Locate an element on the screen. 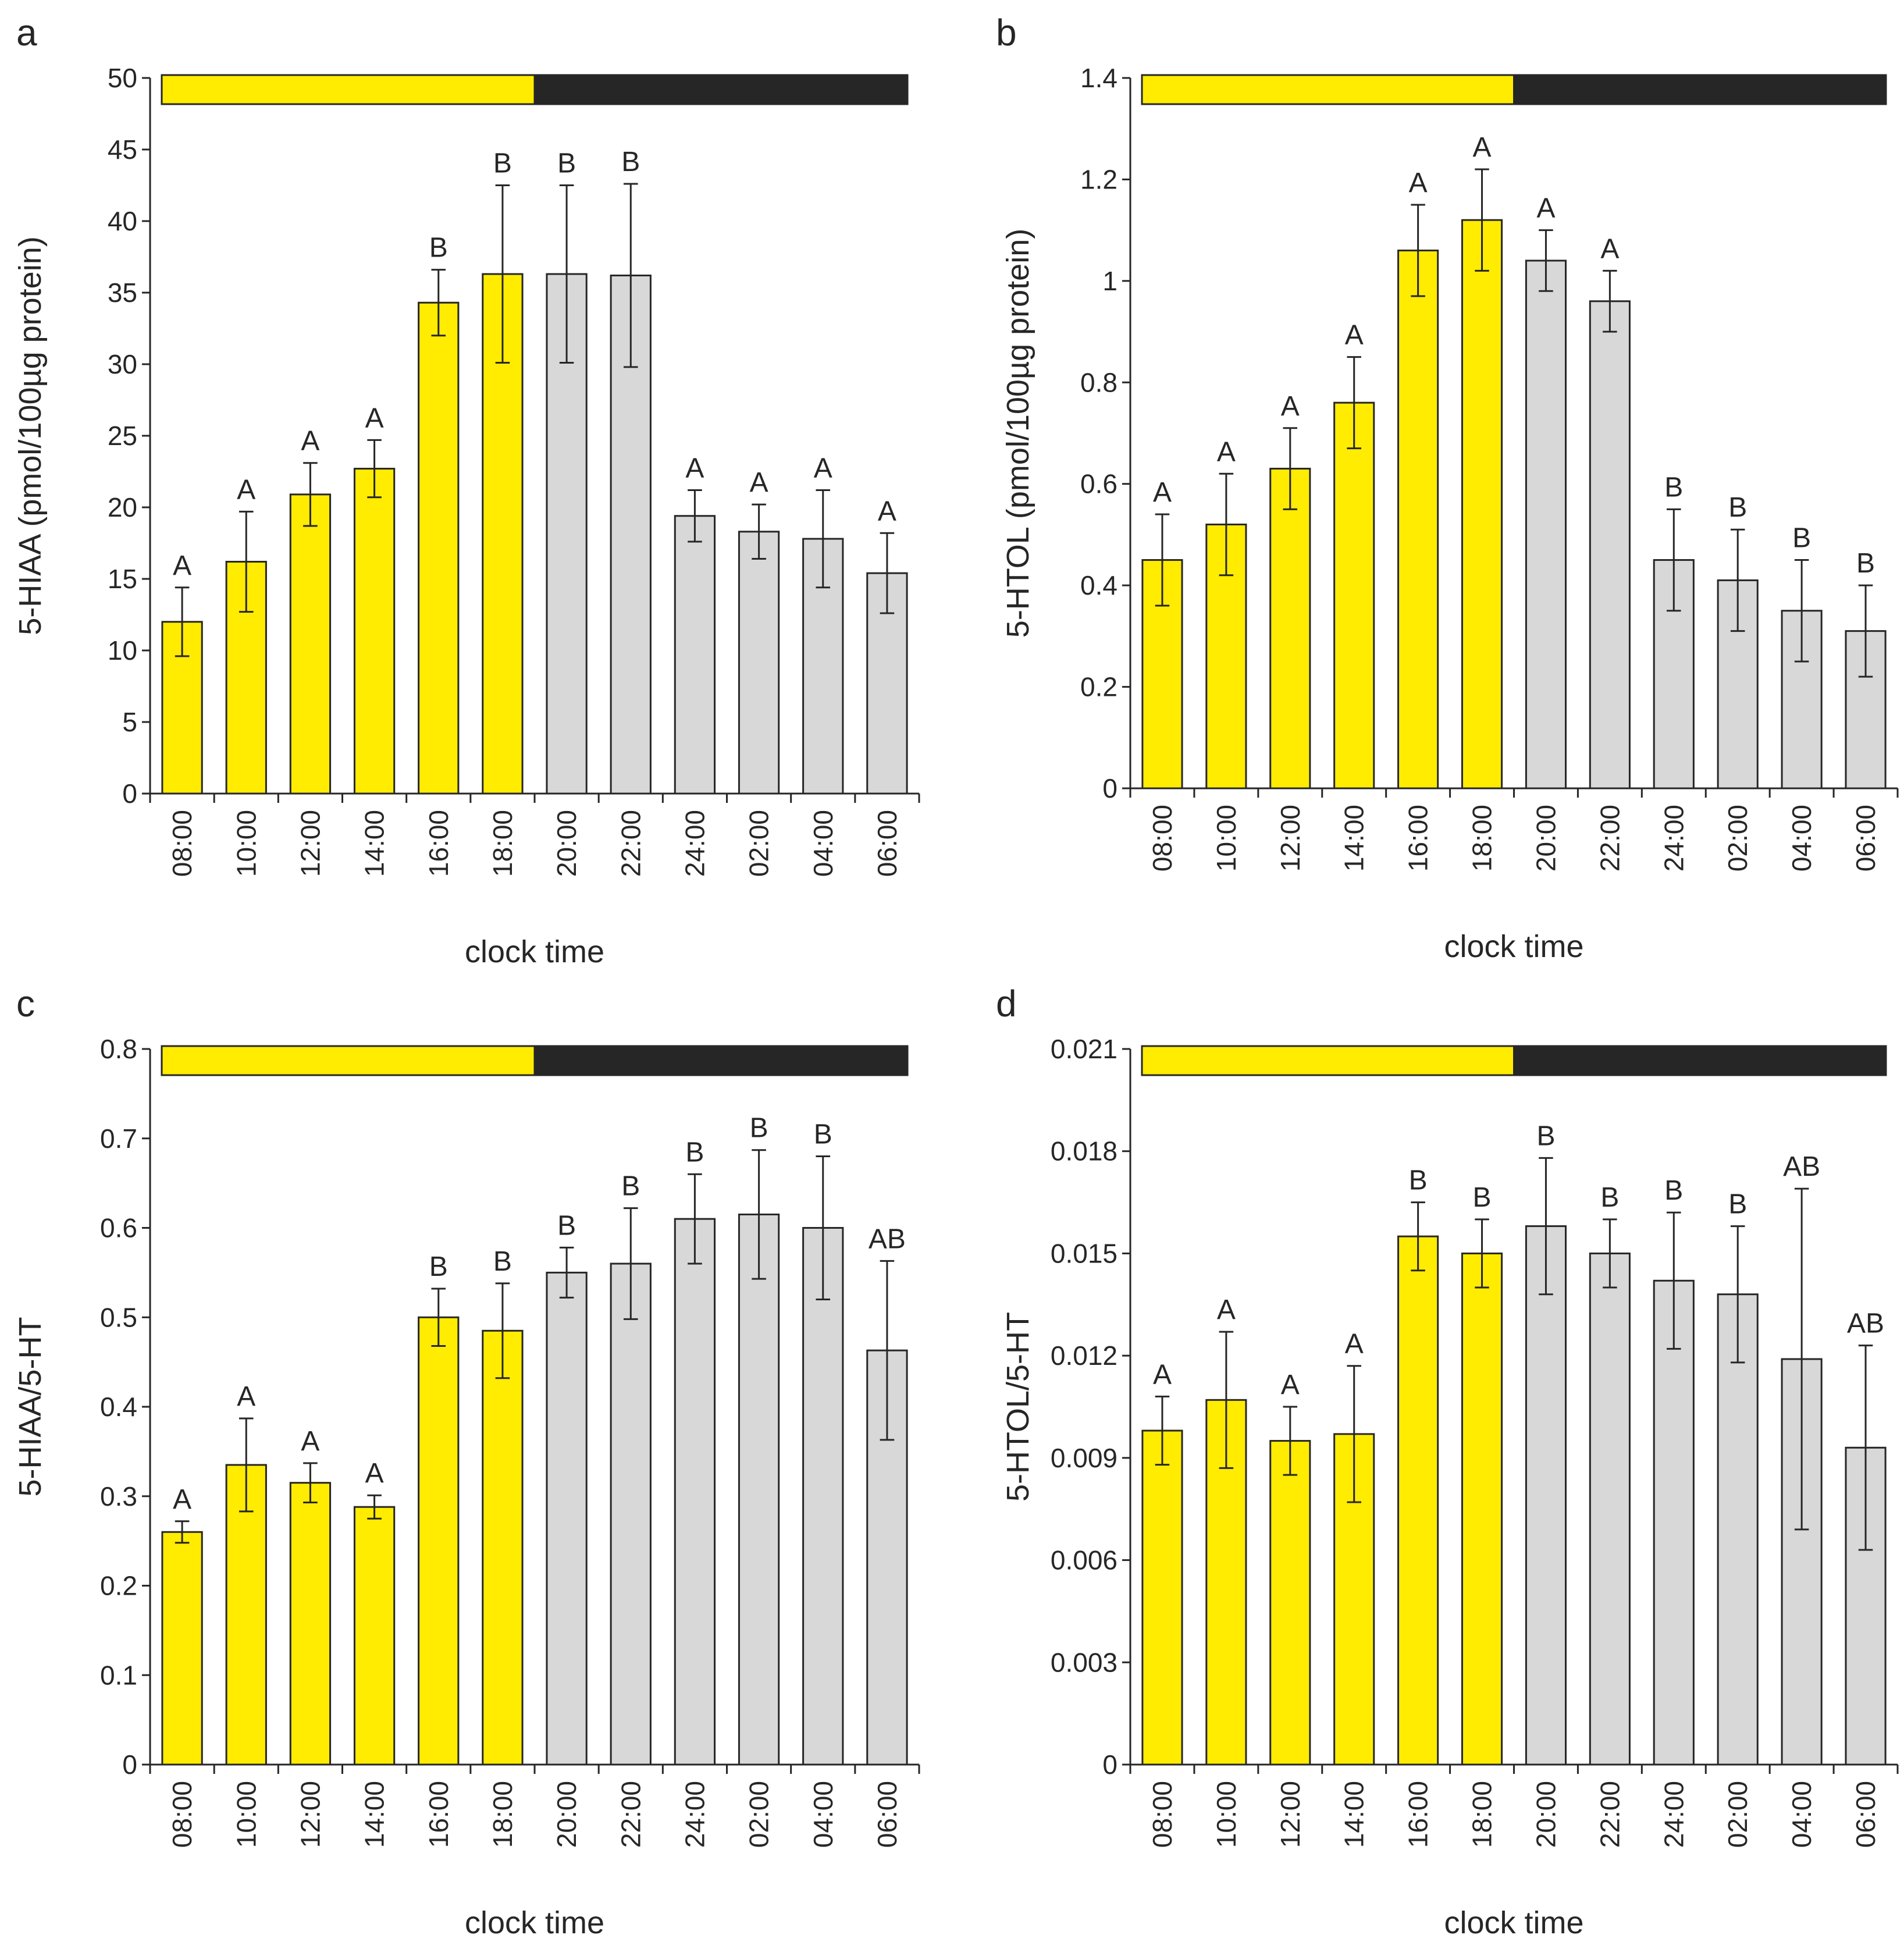 The height and width of the screenshot is (1949, 1904). x-axis-title: clock time is located at coordinates (1513, 1922).